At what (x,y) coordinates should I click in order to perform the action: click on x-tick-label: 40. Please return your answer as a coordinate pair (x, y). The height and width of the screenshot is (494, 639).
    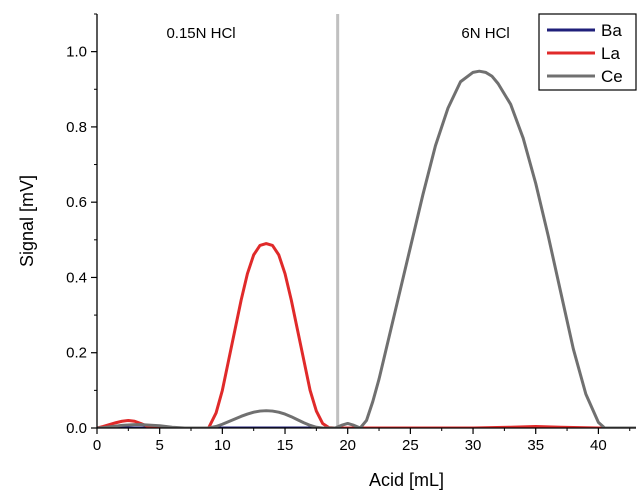
    Looking at the image, I should click on (598, 445).